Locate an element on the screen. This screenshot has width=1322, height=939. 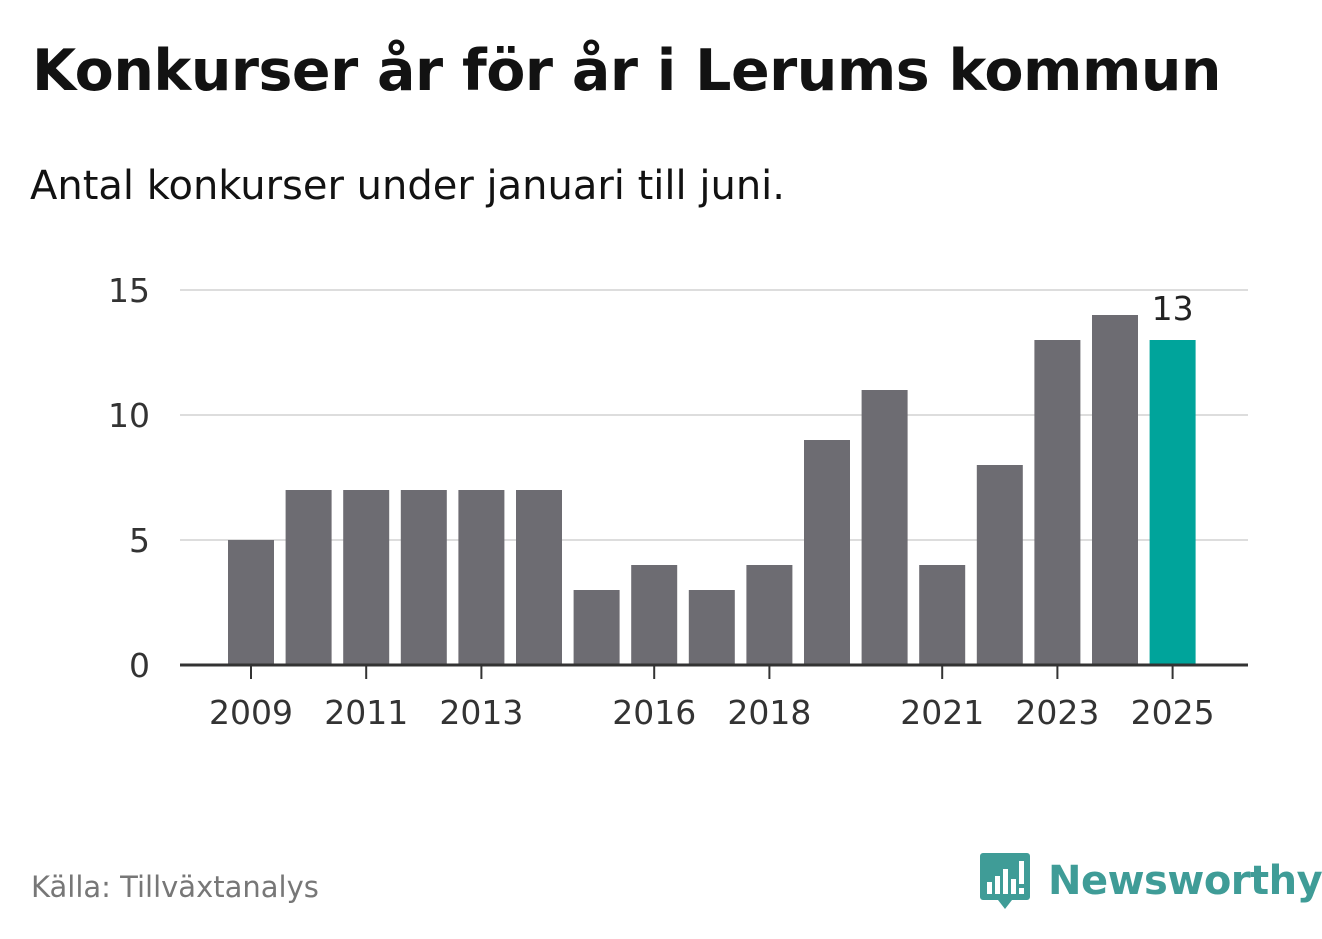
y-tick-label: 5 is located at coordinates (139, 540).